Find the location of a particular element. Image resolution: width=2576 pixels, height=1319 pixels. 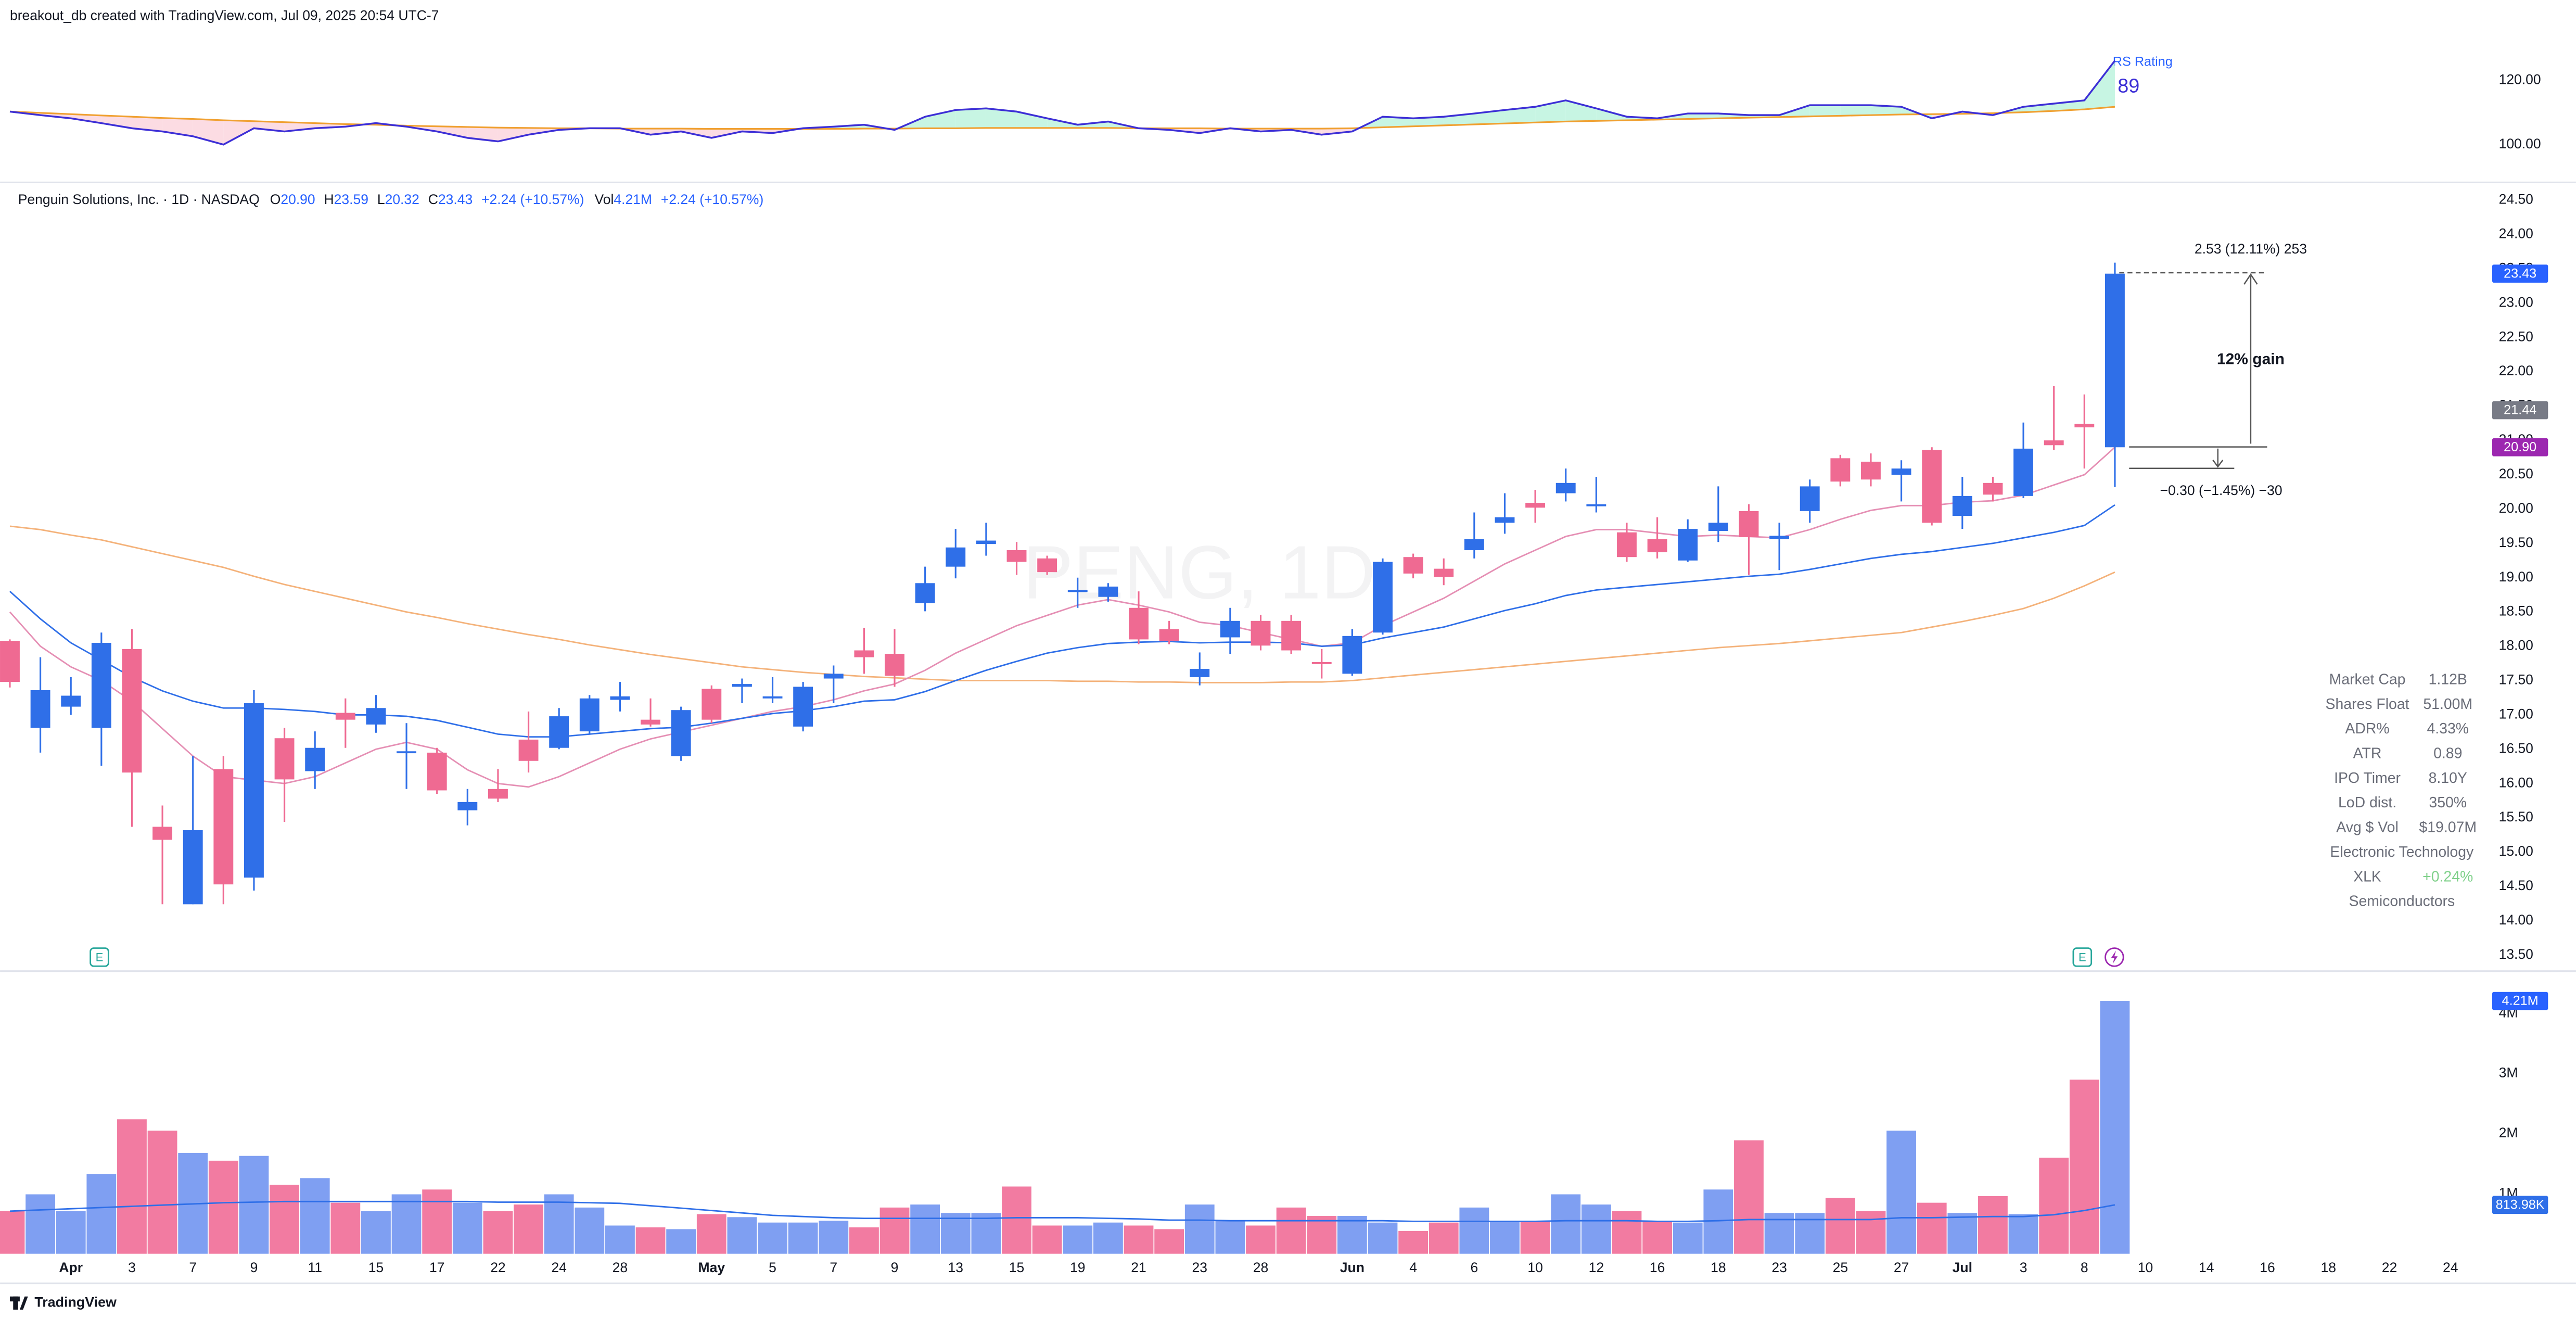

ohlc-key: O is located at coordinates (275, 199).